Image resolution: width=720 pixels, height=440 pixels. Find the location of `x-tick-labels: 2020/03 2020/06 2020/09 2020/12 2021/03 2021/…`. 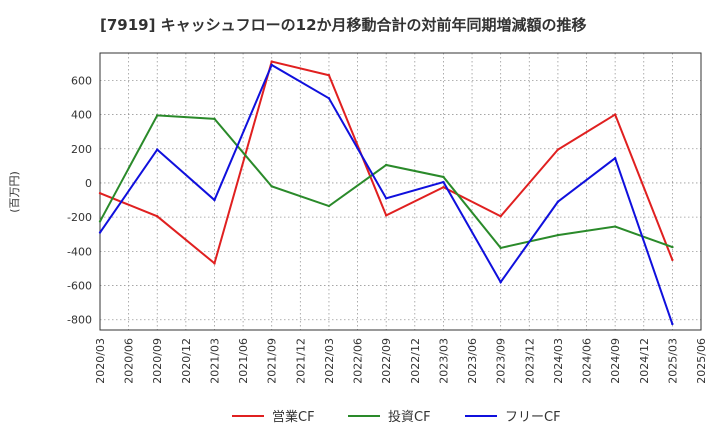

x-tick-labels: 2020/03 2020/06 2020/09 2020/12 2021/03 2021/… is located at coordinates (401, 361).